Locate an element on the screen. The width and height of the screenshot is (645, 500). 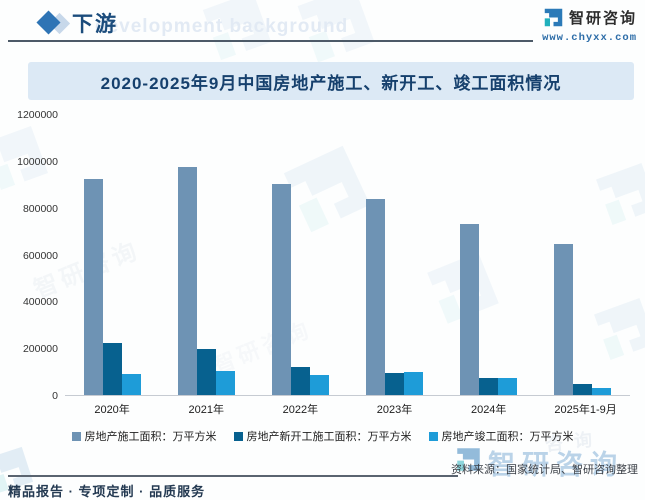
legend-item: 房地产施工面积：万平方米 is located at coordinates (144, 436).